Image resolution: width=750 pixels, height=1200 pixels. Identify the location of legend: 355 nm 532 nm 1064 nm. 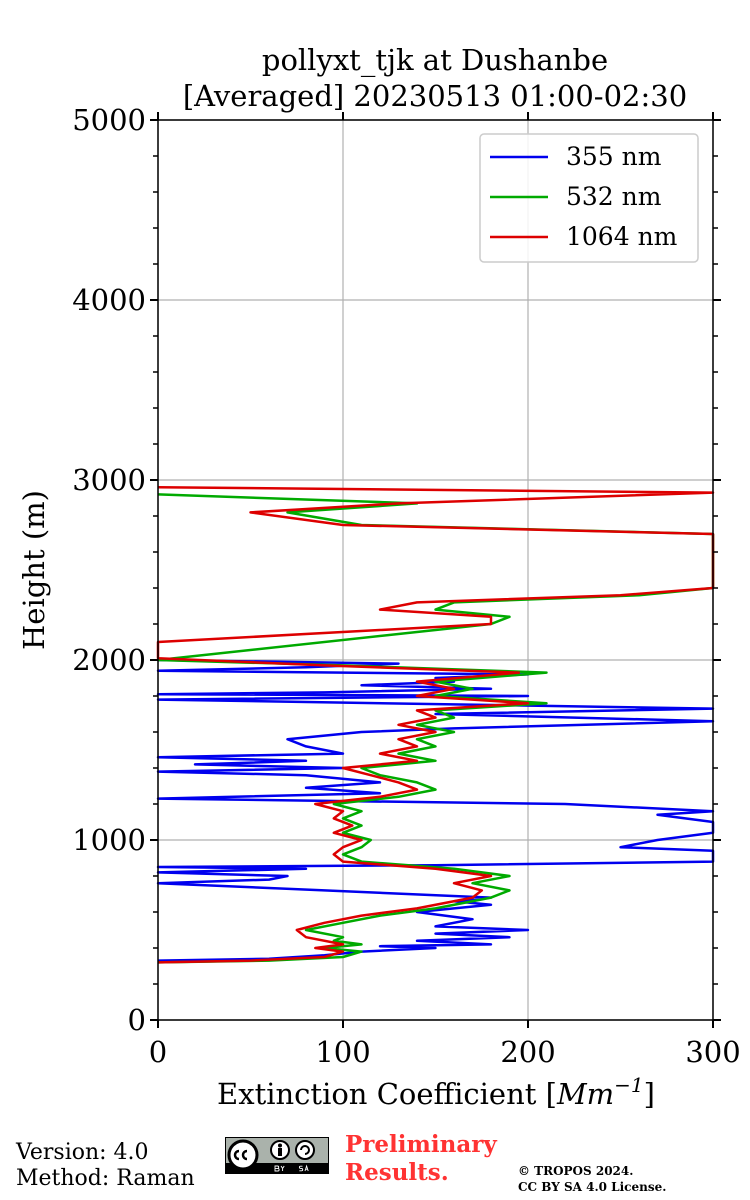
(589, 198).